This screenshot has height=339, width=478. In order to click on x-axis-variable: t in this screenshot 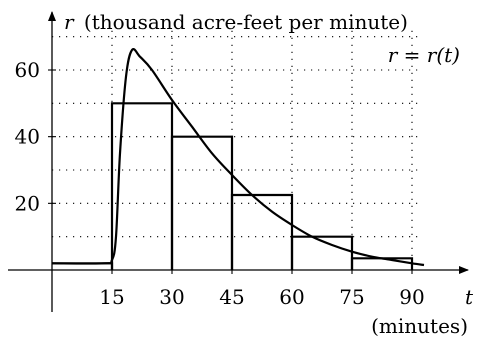, I will do `click(469, 297)`.